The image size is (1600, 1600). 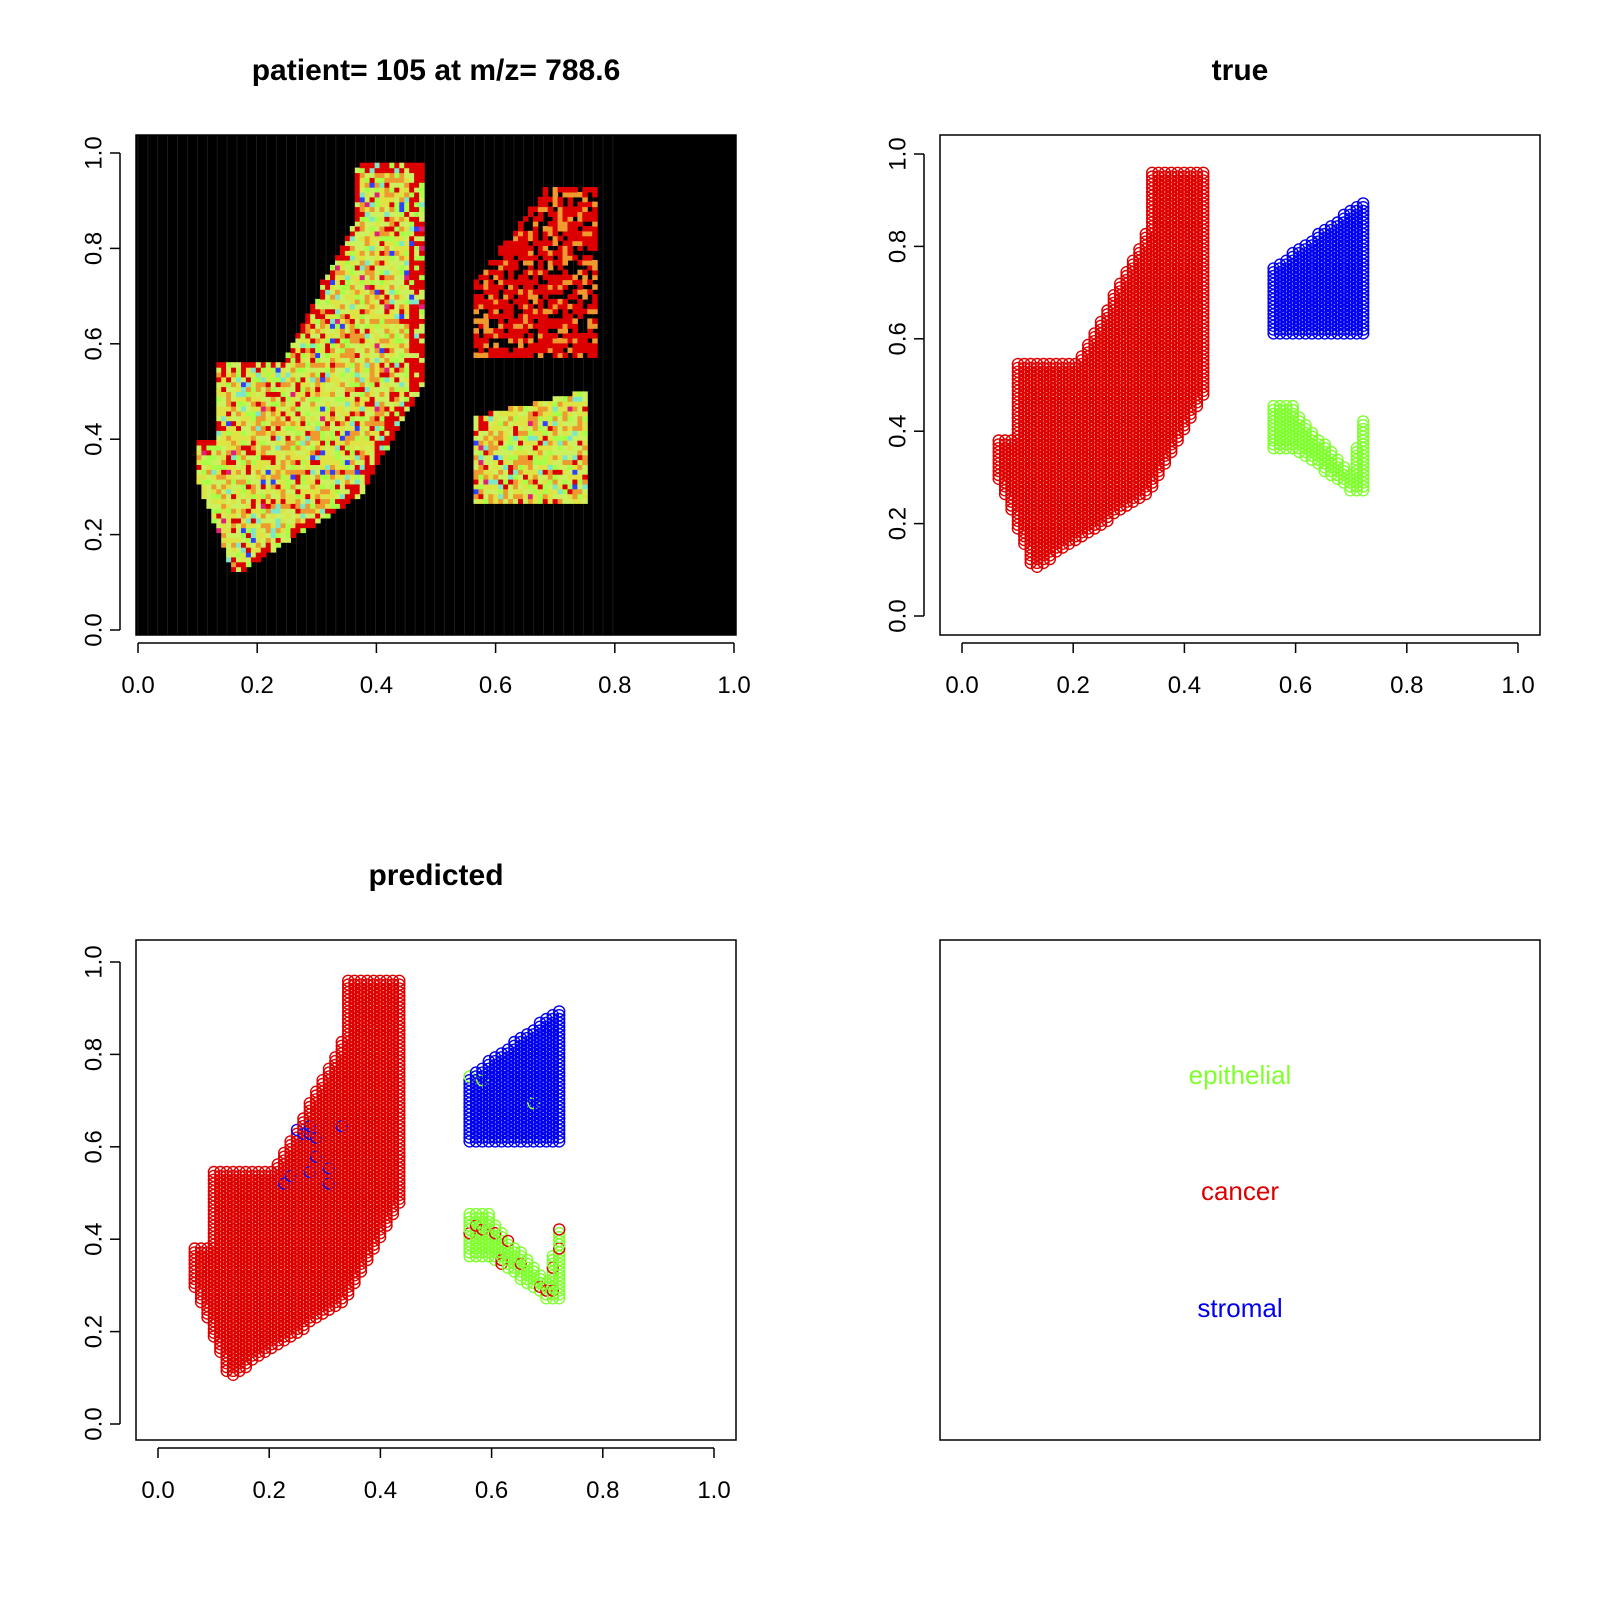 I want to click on true-points, so click(x=1181, y=369).